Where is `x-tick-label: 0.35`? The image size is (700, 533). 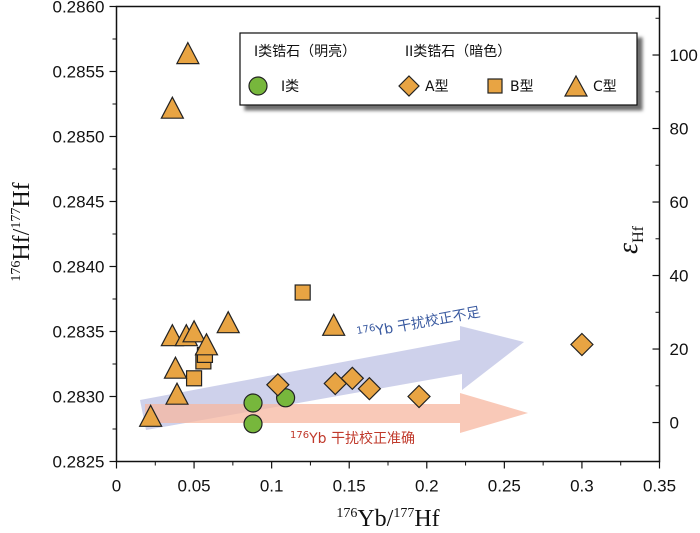 x-tick-label: 0.35 is located at coordinates (659, 486).